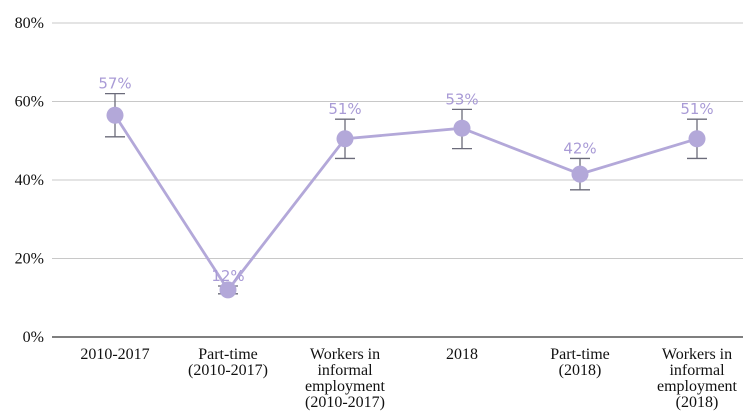 The width and height of the screenshot is (743, 414). I want to click on x-category-label: Workers in informal employment (2018), so click(697, 378).